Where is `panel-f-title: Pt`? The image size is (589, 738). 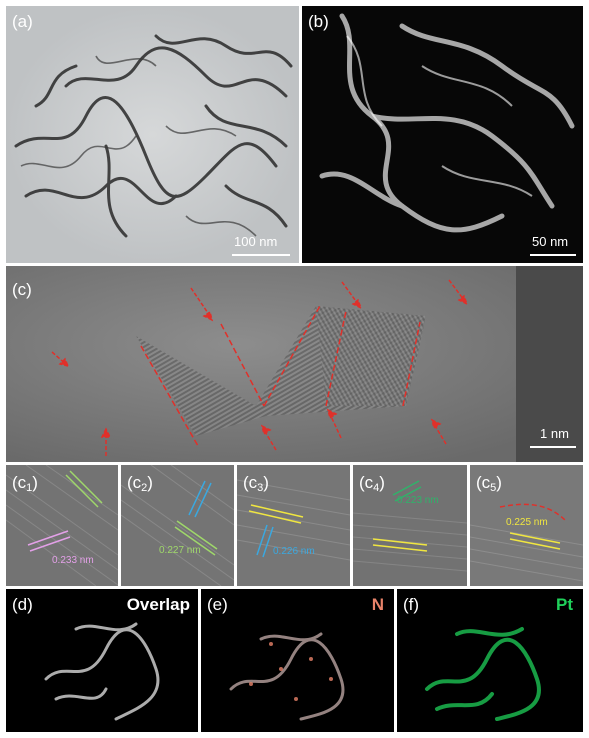 panel-f-title: Pt is located at coordinates (564, 604).